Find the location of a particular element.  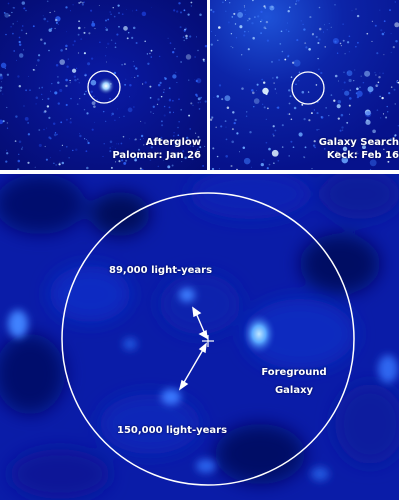

foreground-galaxy-label: Foreground Galaxy is located at coordinates (294, 382).